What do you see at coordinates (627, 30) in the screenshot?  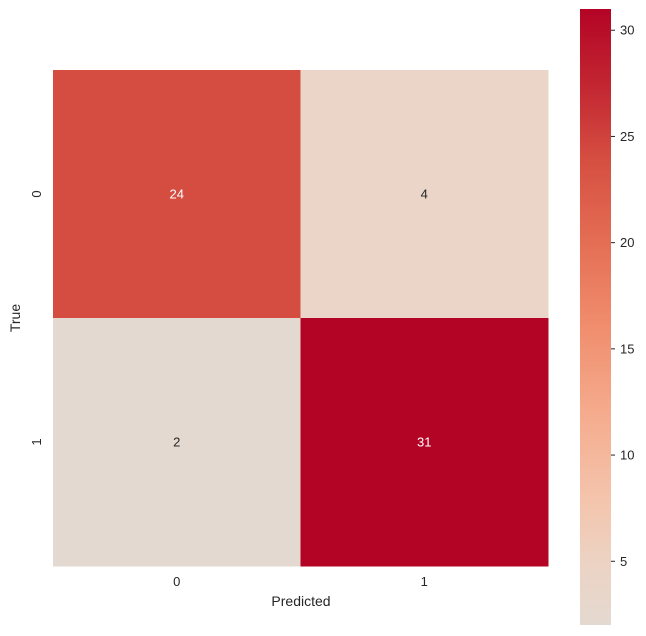 I see `colorbar-tick-label-5: 30` at bounding box center [627, 30].